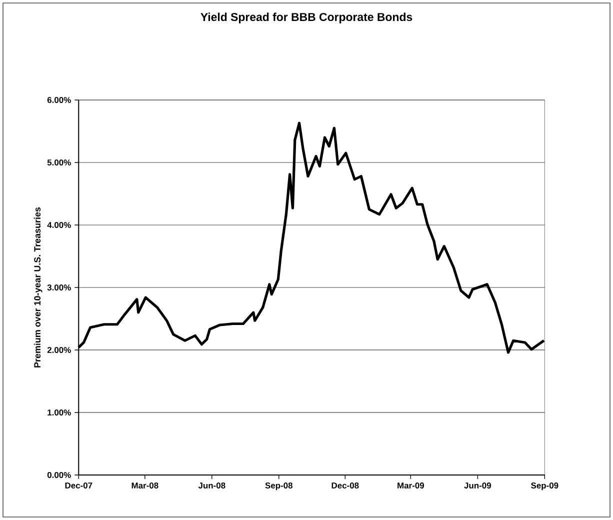 The height and width of the screenshot is (520, 613). What do you see at coordinates (78, 485) in the screenshot?
I see `x-tick-label: Dec-07` at bounding box center [78, 485].